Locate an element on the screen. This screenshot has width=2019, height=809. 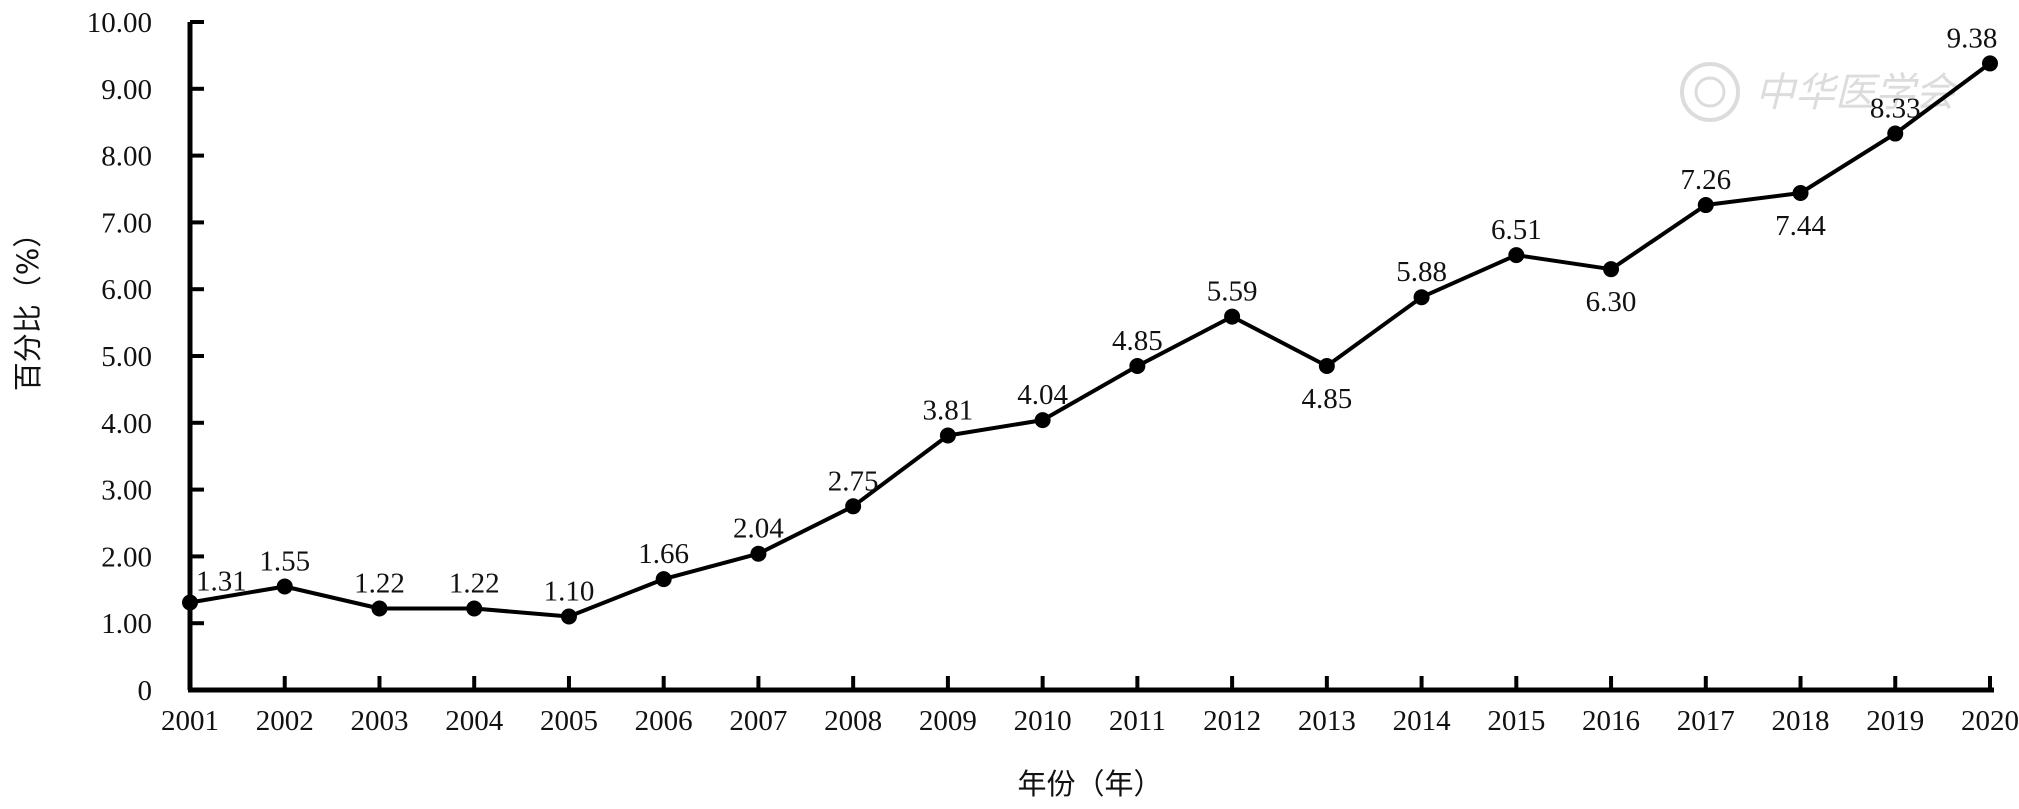
x-tick-label: 2005 is located at coordinates (569, 721).